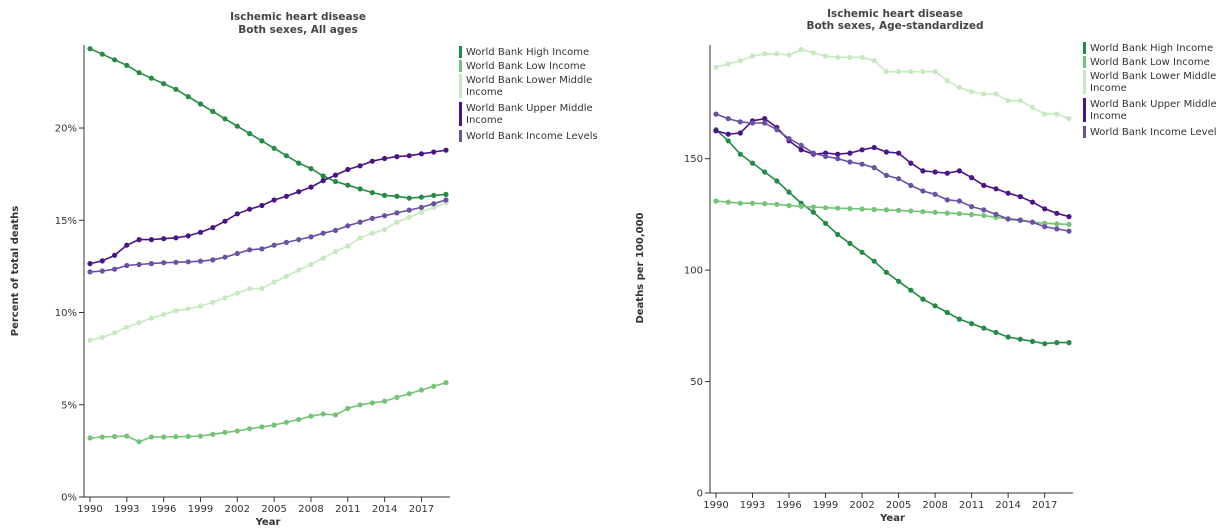 The width and height of the screenshot is (1216, 530). What do you see at coordinates (163, 509) in the screenshot?
I see `x-tick-label: 1996` at bounding box center [163, 509].